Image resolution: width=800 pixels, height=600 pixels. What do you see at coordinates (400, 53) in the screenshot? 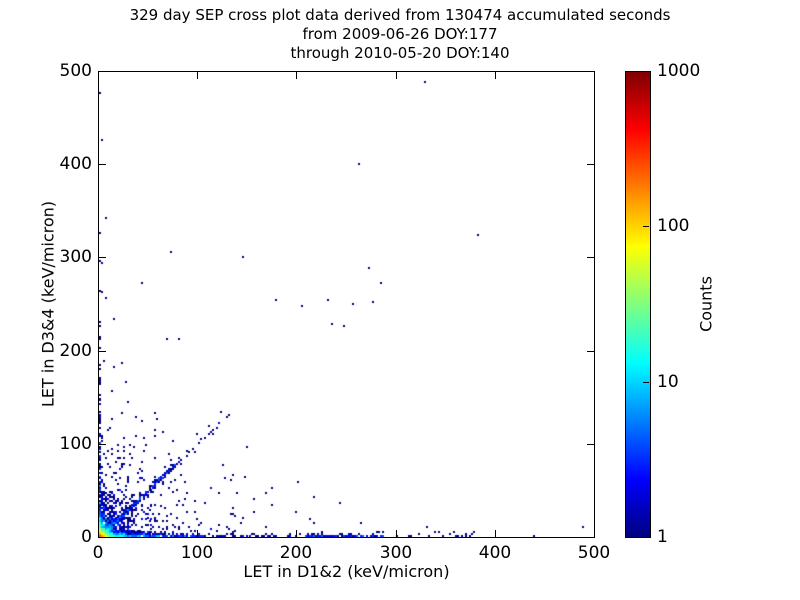
I see `chart-title-line-3: through 2010-05-20 DOY:140` at bounding box center [400, 53].